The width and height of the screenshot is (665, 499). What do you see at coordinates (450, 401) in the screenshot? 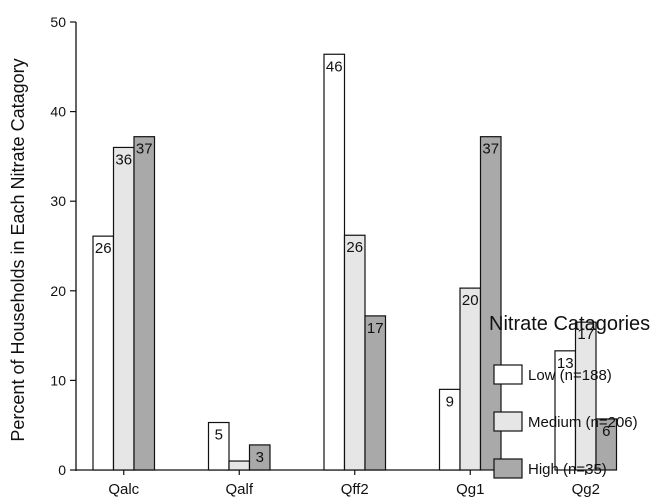
I see `bar-data-label: 9` at bounding box center [450, 401].